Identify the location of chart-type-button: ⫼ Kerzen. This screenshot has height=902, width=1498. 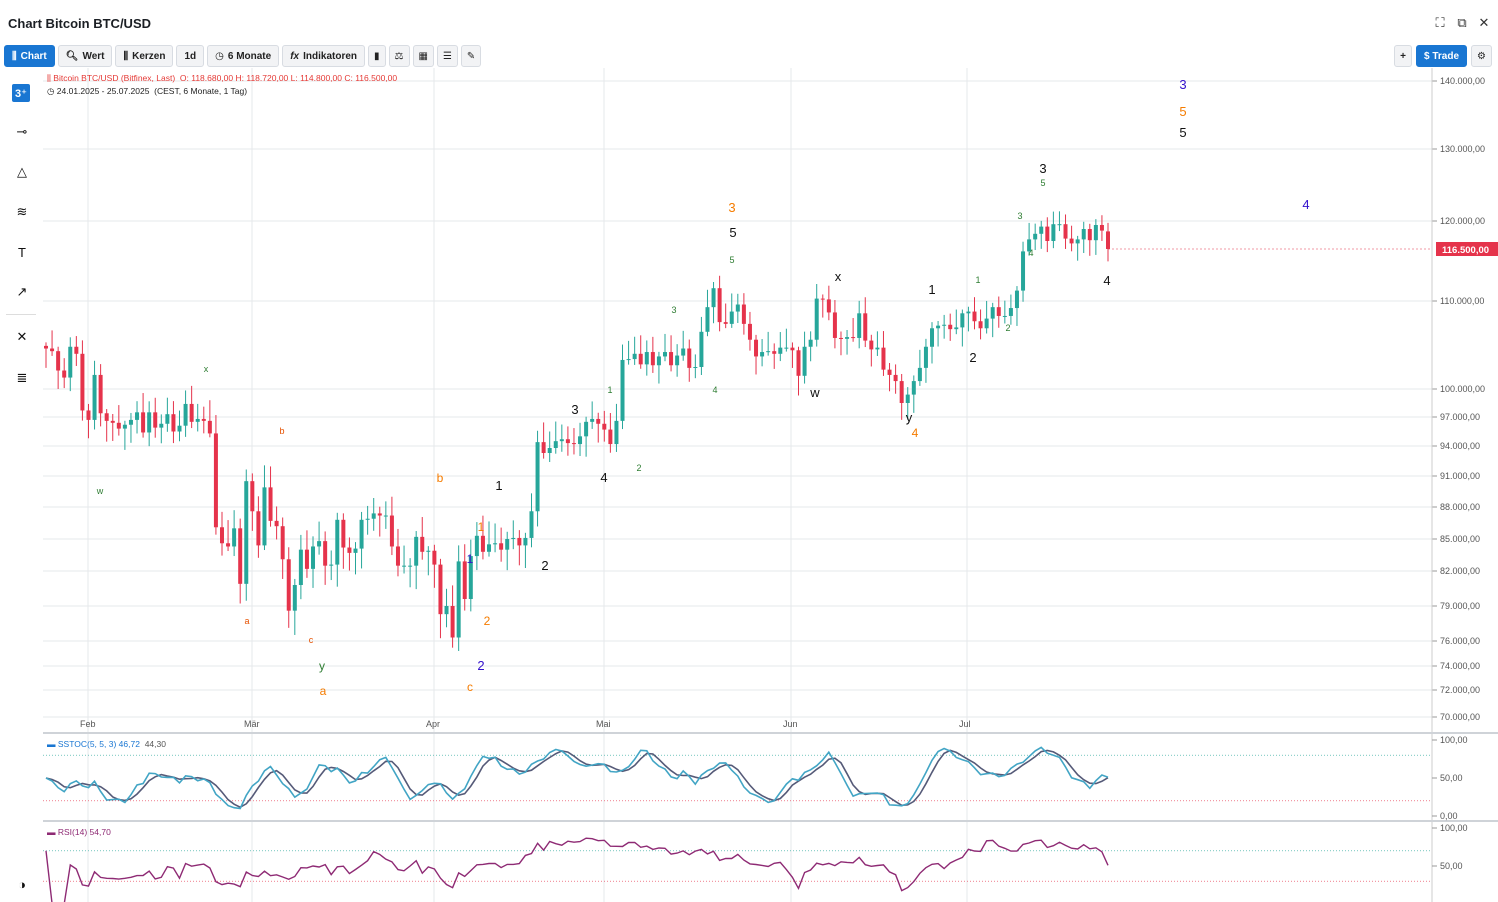
(144, 56).